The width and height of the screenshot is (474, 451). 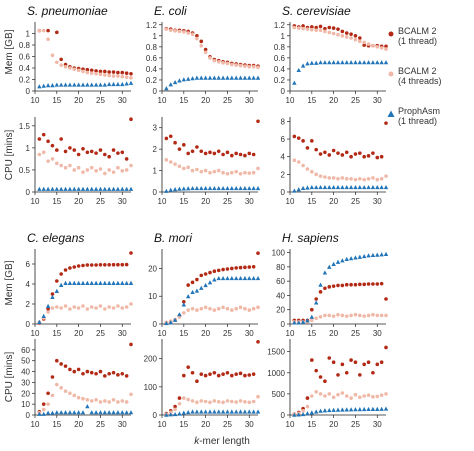 I want to click on row-label-mem-bottom: Mem [GB], so click(x=9, y=282).